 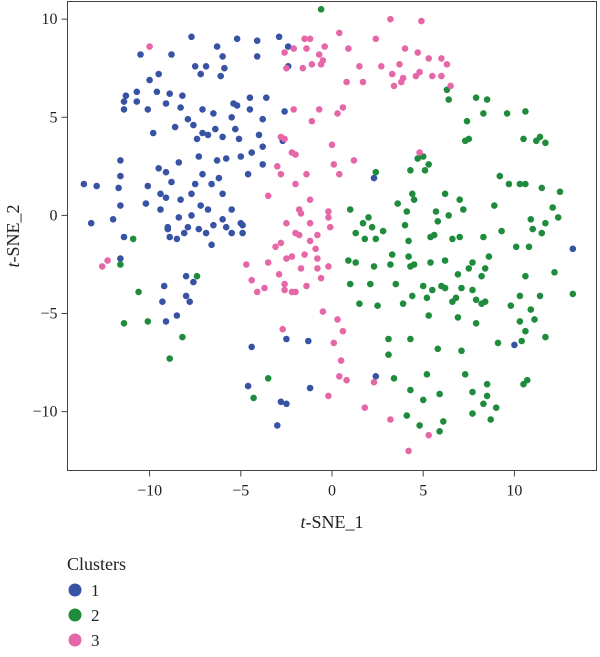 What do you see at coordinates (332, 491) in the screenshot?
I see `x-tick-label: 0` at bounding box center [332, 491].